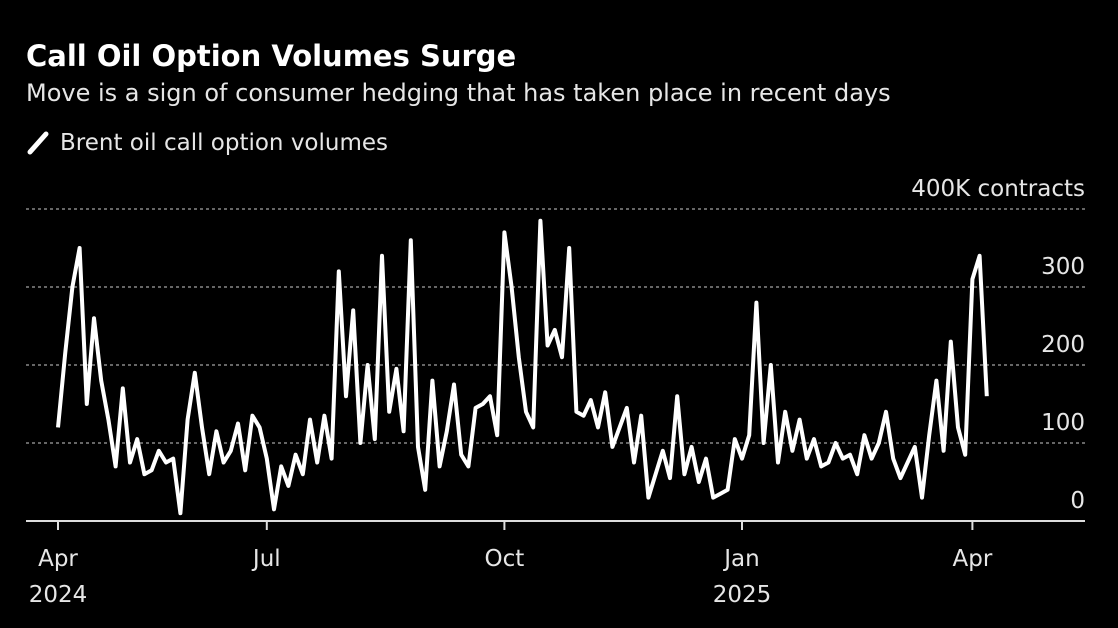  Describe the element at coordinates (1063, 423) in the screenshot. I see `y-tick-label: 100` at that location.